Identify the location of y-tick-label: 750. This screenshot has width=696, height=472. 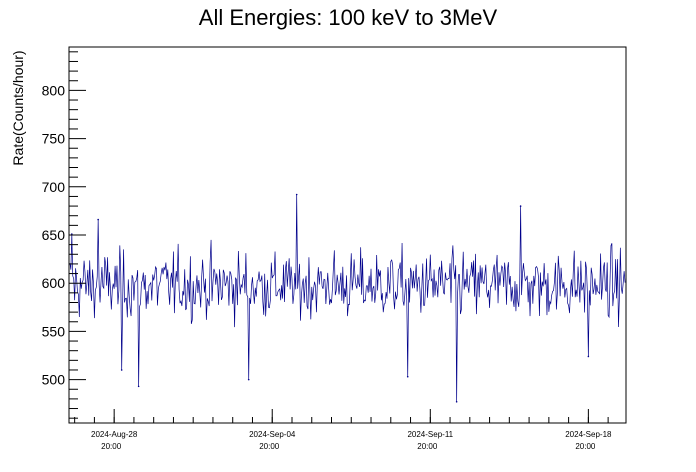
(54, 139).